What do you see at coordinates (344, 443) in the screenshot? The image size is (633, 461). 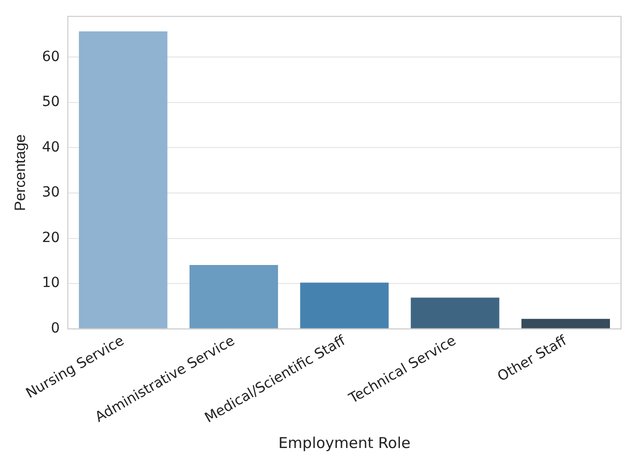 I see `x-axis-title: Employment Role` at bounding box center [344, 443].